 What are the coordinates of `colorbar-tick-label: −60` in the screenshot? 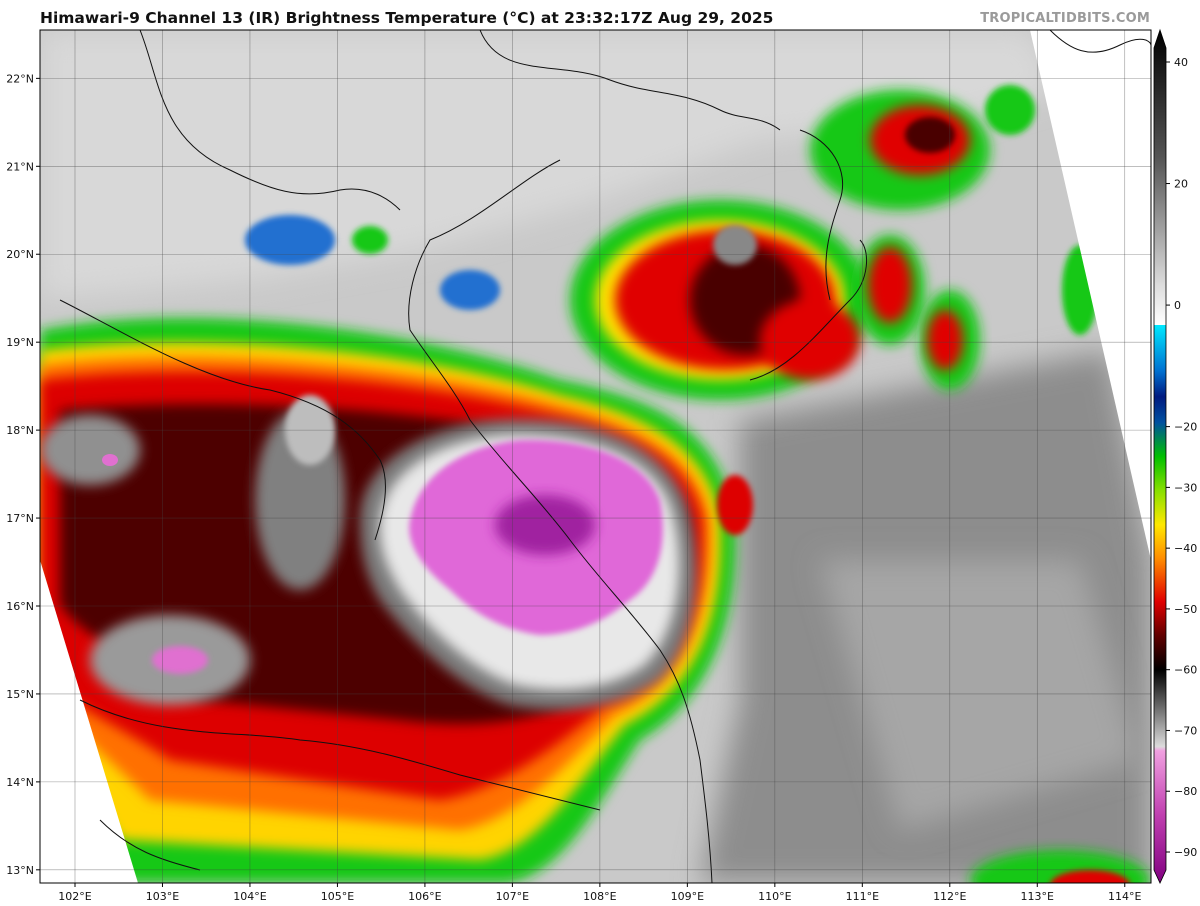 It's located at (1185, 670).